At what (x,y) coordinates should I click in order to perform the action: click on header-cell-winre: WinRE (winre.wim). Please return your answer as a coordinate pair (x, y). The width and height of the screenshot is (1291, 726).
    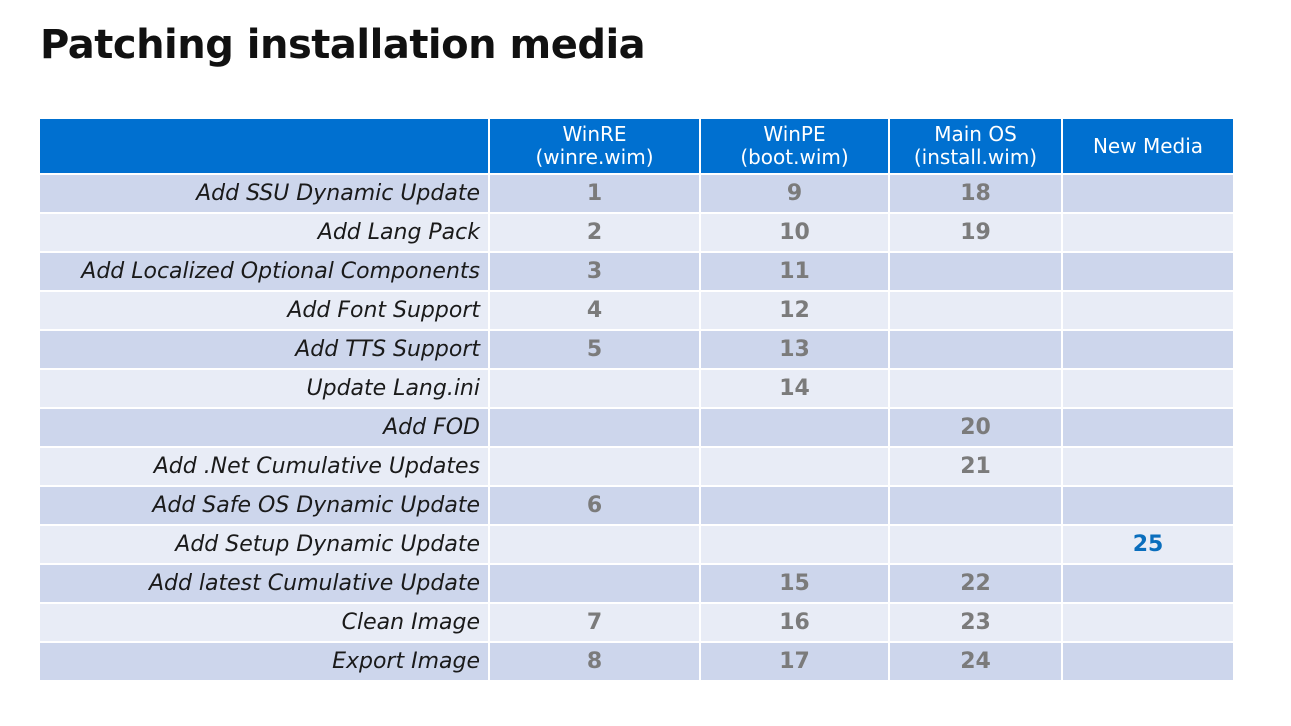
    Looking at the image, I should click on (595, 147).